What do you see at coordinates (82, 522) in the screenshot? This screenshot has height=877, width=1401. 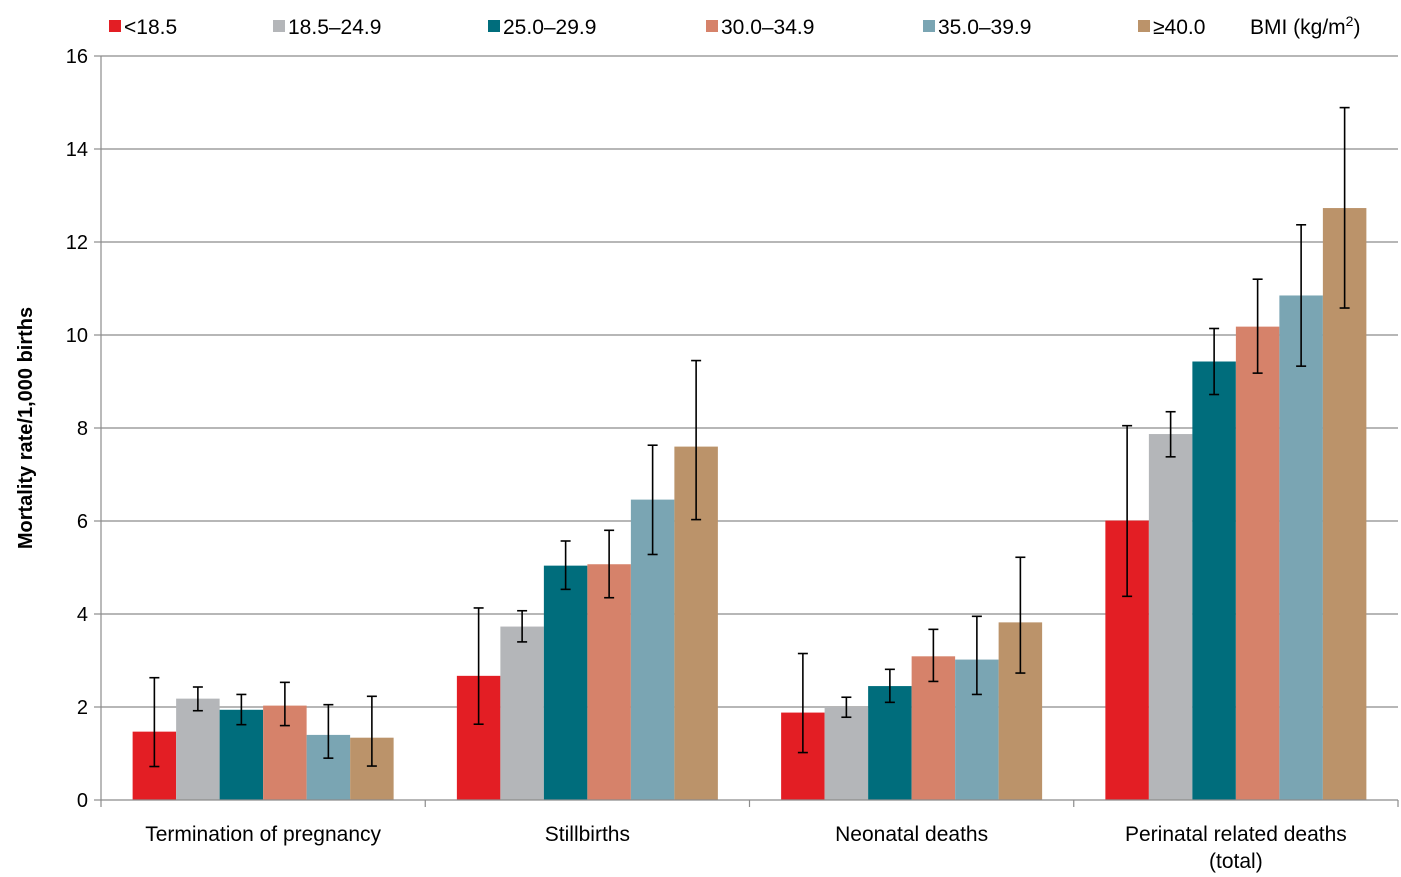 I see `y-tick-label: 6` at bounding box center [82, 522].